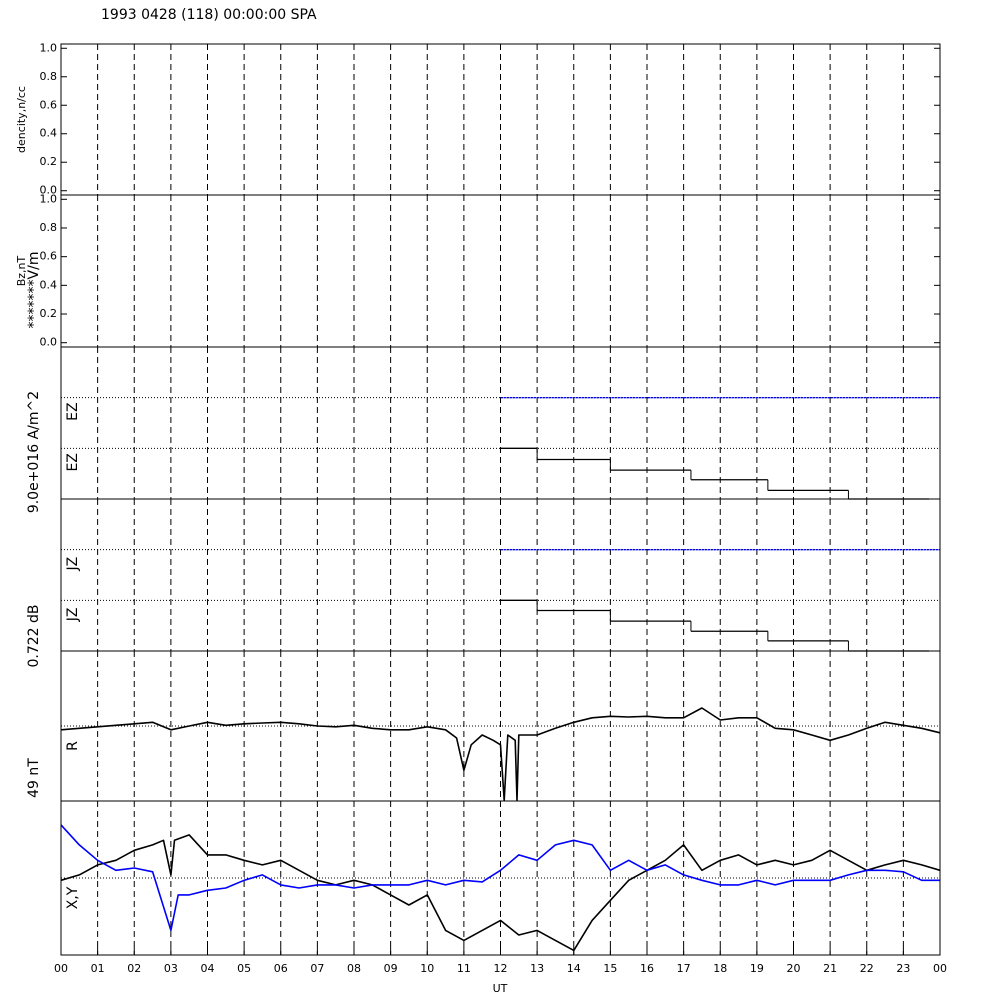 This screenshot has height=1000, width=1000. What do you see at coordinates (903, 968) in the screenshot?
I see `x-tick-label: 23` at bounding box center [903, 968].